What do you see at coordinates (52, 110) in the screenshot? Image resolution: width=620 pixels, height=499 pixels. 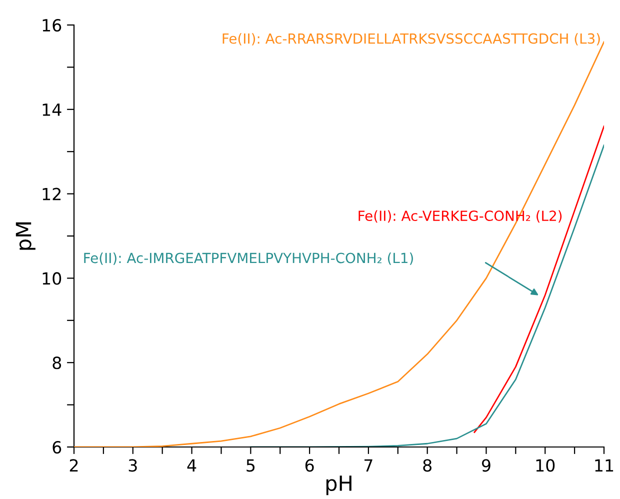 I see `y-tick-label: 14` at bounding box center [52, 110].